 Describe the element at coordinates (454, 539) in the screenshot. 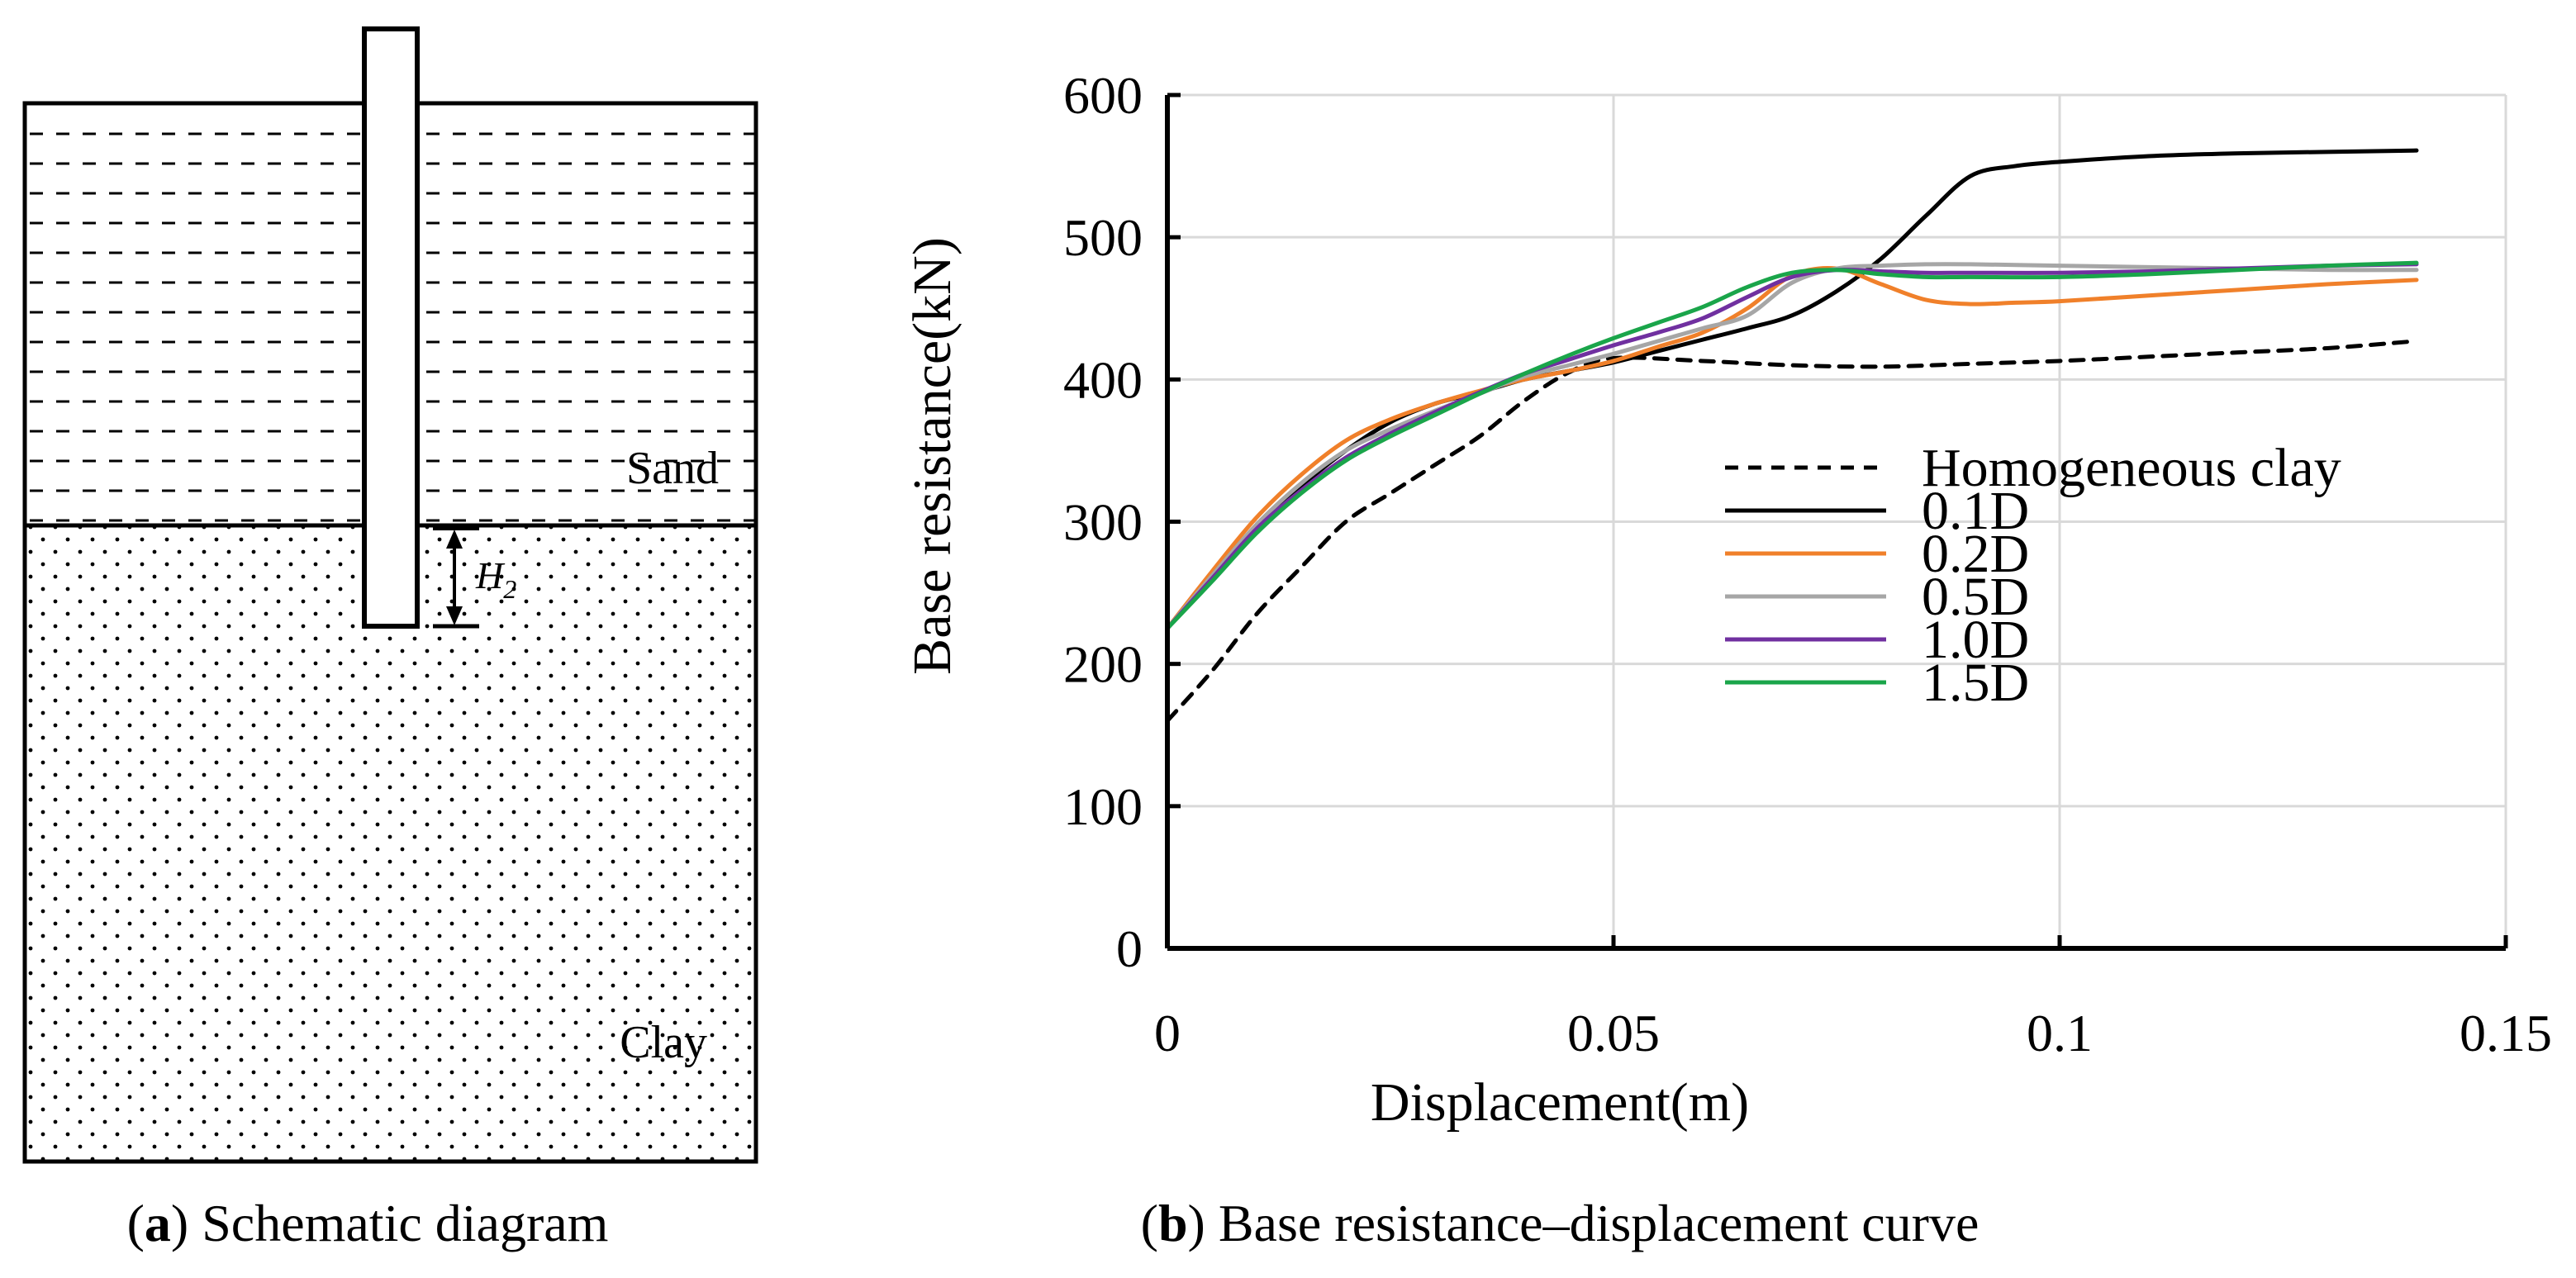

I see `dimension-arrow-up-icon` at that location.